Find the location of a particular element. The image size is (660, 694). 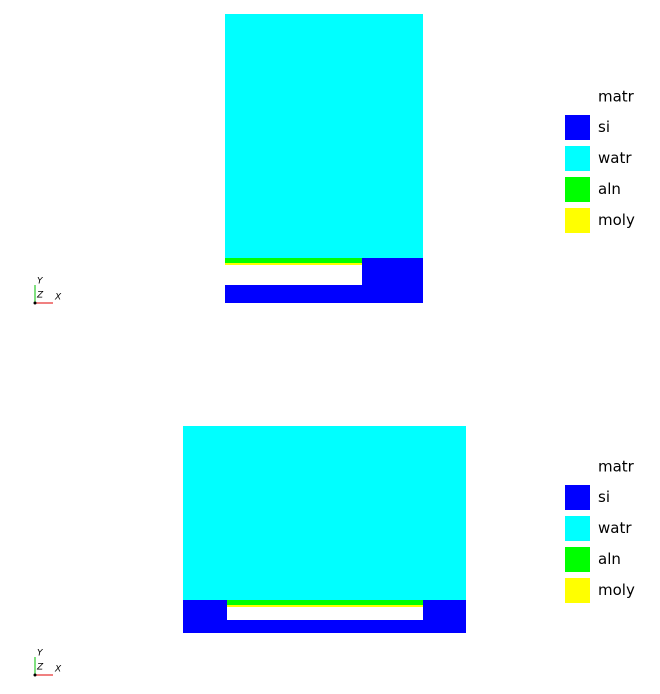

geometry-top is located at coordinates (324, 158).